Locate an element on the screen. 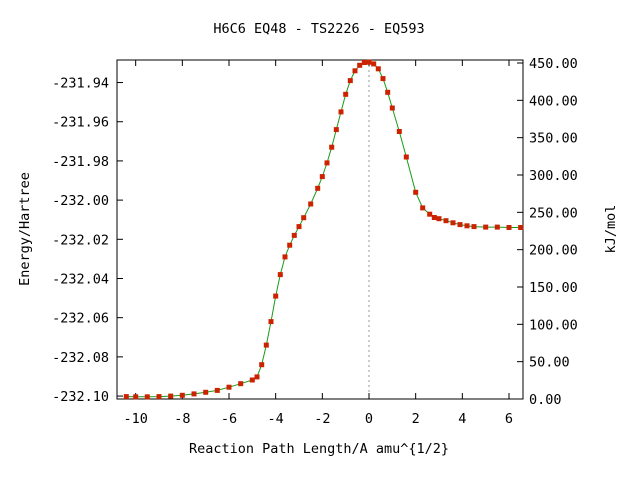 The height and width of the screenshot is (480, 640). x-tick-label: -4 is located at coordinates (276, 419).